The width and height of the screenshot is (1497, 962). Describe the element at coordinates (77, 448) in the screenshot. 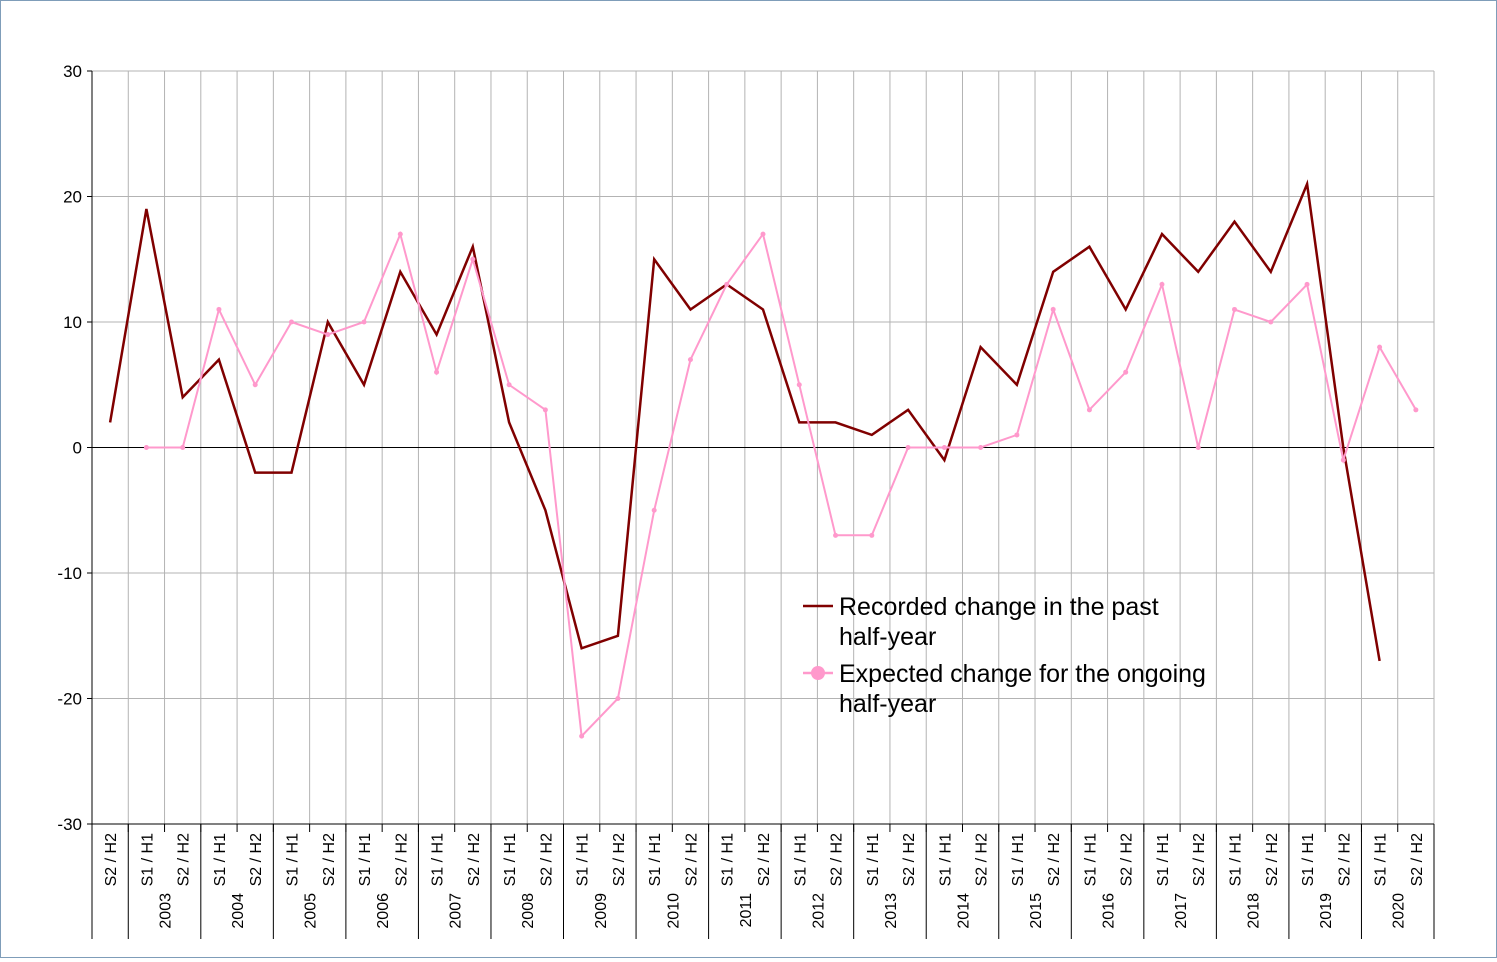

I see `y-tick-label: 0` at that location.